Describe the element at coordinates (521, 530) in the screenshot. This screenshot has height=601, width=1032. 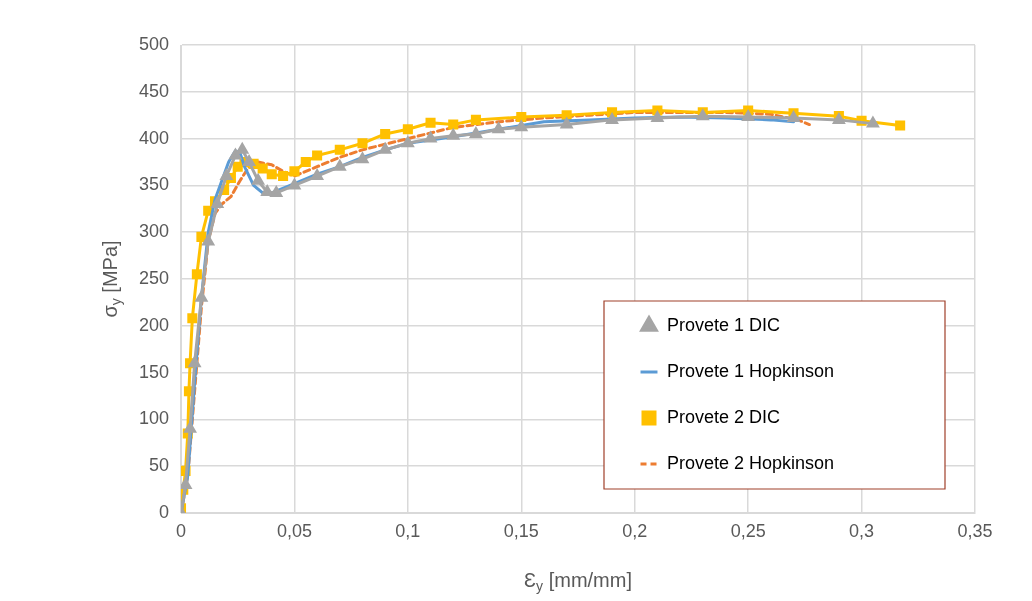
I see `x-tick-label: 0,15` at that location.